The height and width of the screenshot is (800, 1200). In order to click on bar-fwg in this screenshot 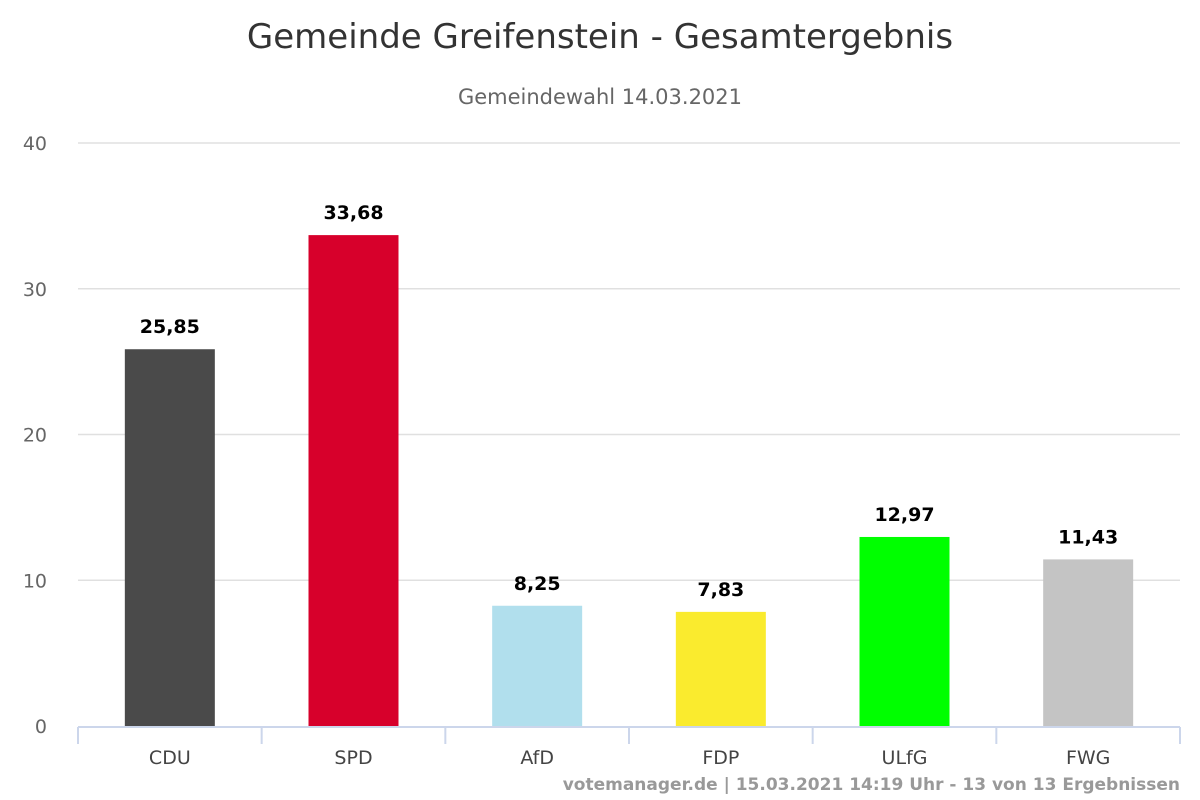, I will do `click(1088, 642)`.